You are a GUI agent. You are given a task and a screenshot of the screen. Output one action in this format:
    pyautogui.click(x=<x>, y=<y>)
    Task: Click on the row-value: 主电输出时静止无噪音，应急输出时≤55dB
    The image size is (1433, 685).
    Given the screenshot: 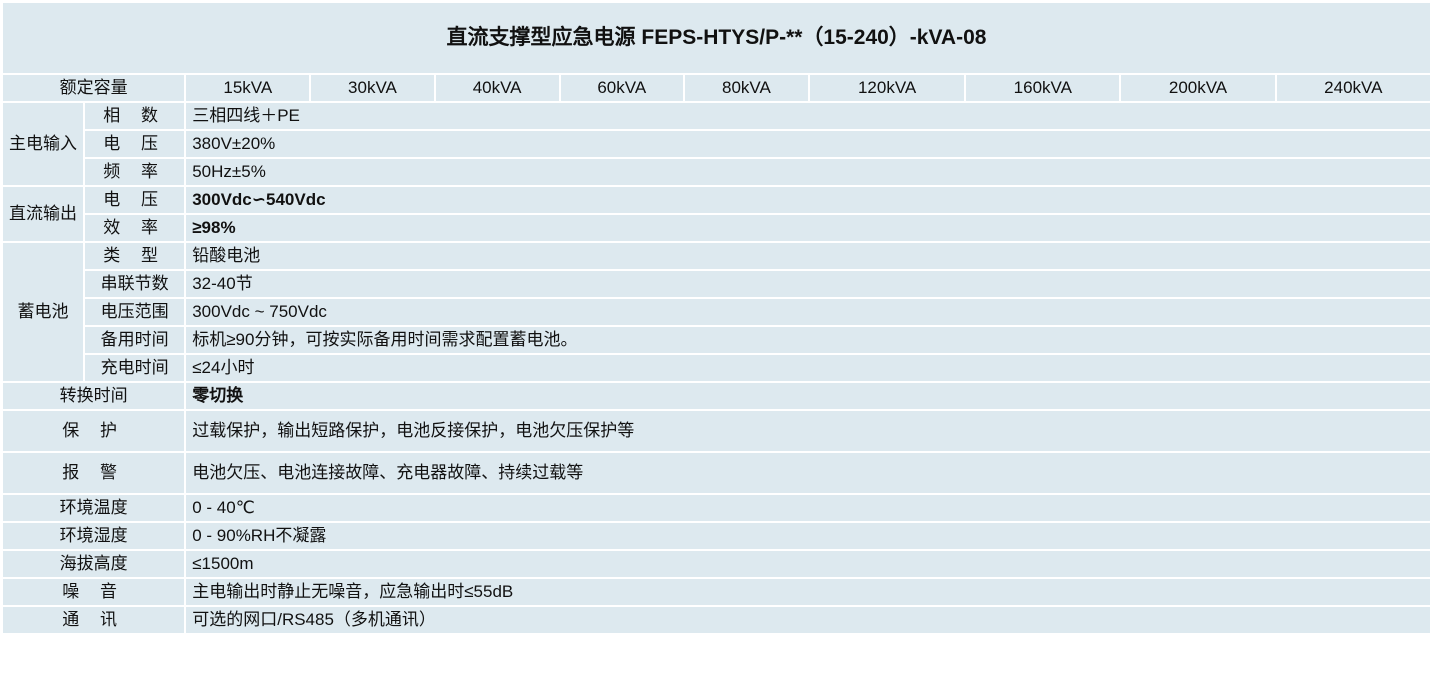 What is the action you would take?
    pyautogui.click(x=808, y=592)
    